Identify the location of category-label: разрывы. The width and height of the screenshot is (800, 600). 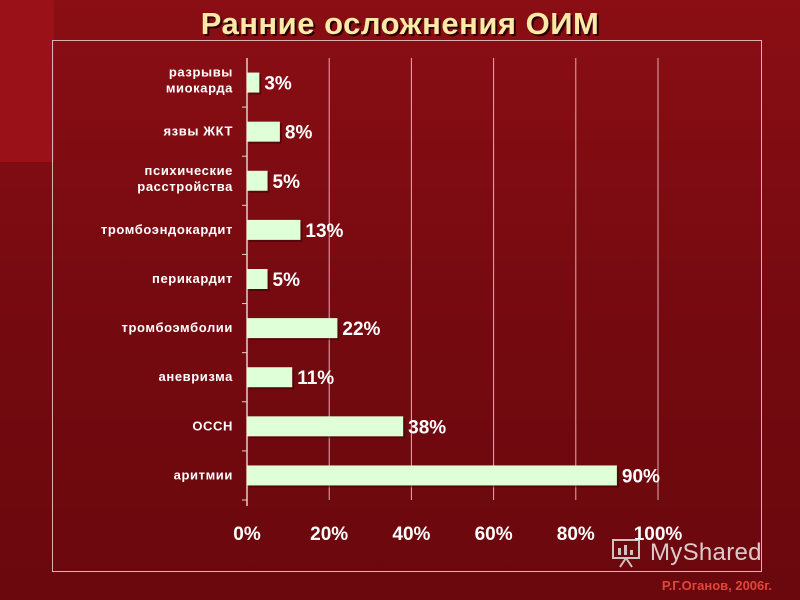
(201, 72).